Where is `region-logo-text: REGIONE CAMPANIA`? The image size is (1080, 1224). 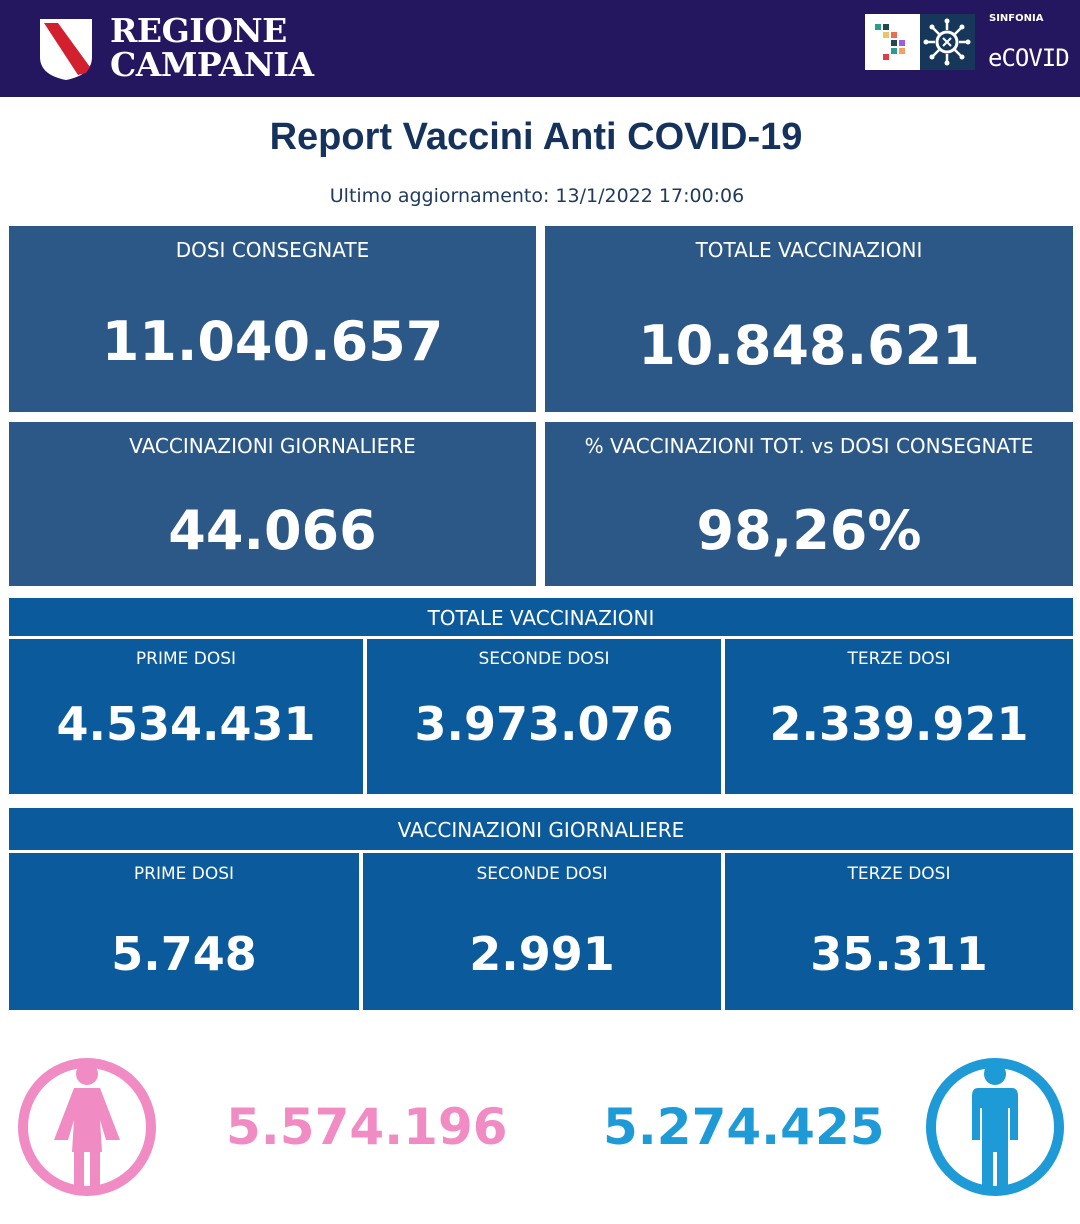
region-logo-text: REGIONE CAMPANIA is located at coordinates (212, 48).